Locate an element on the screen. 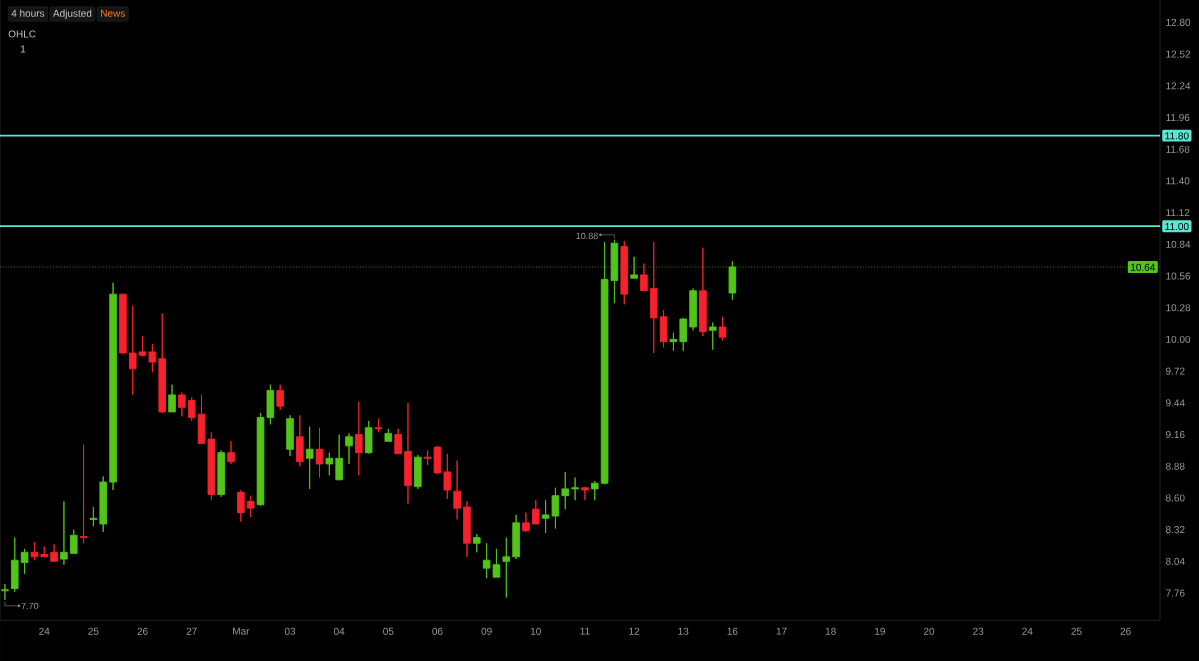 The image size is (1199, 661). y-tick-label: 9.16 is located at coordinates (1175, 434).